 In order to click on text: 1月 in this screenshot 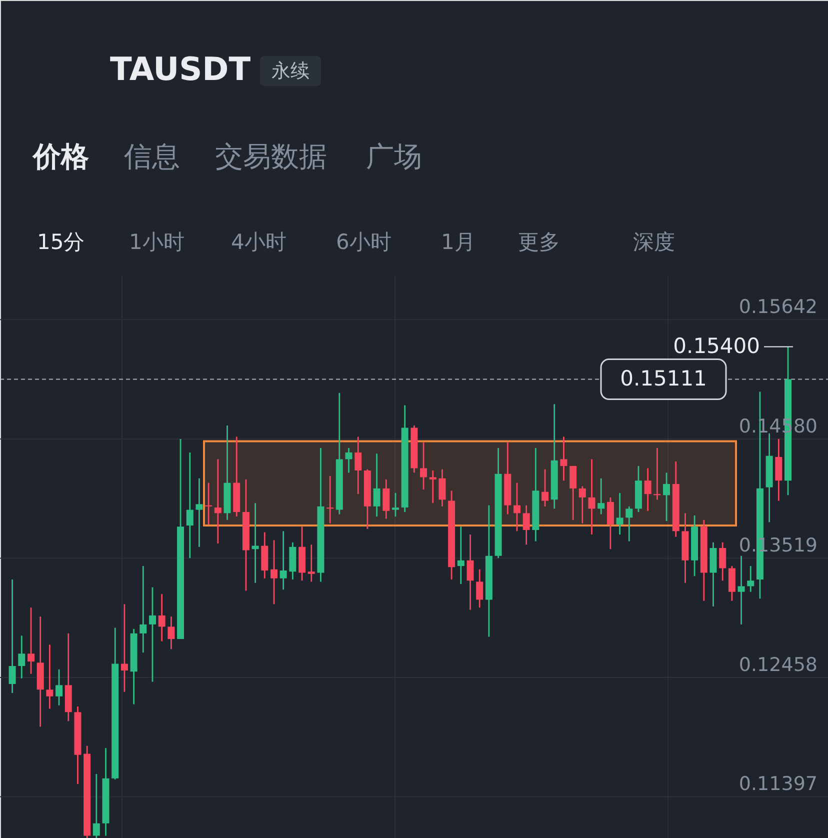, I will do `click(458, 242)`.